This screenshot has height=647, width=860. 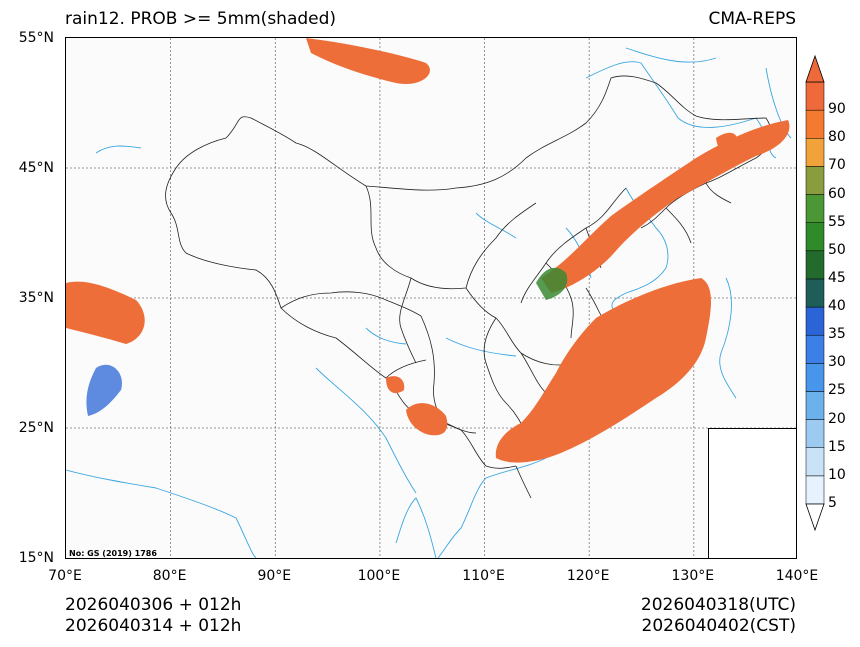 What do you see at coordinates (36, 558) in the screenshot?
I see `lat-label: 15°N` at bounding box center [36, 558].